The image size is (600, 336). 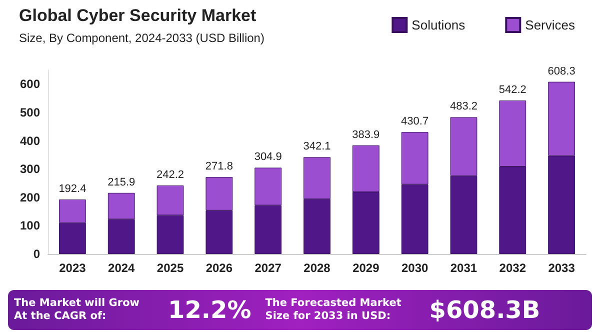 I want to click on legend-label: Services, so click(x=550, y=25).